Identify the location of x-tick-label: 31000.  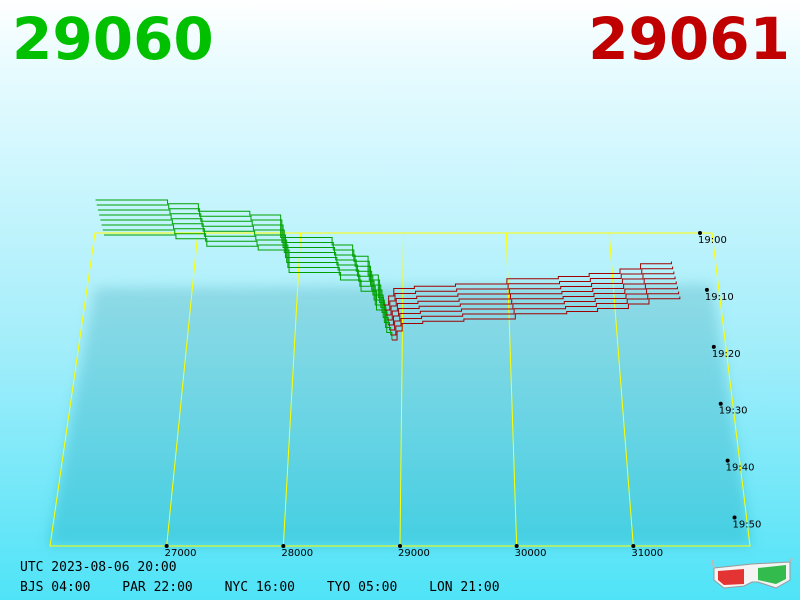
(647, 553).